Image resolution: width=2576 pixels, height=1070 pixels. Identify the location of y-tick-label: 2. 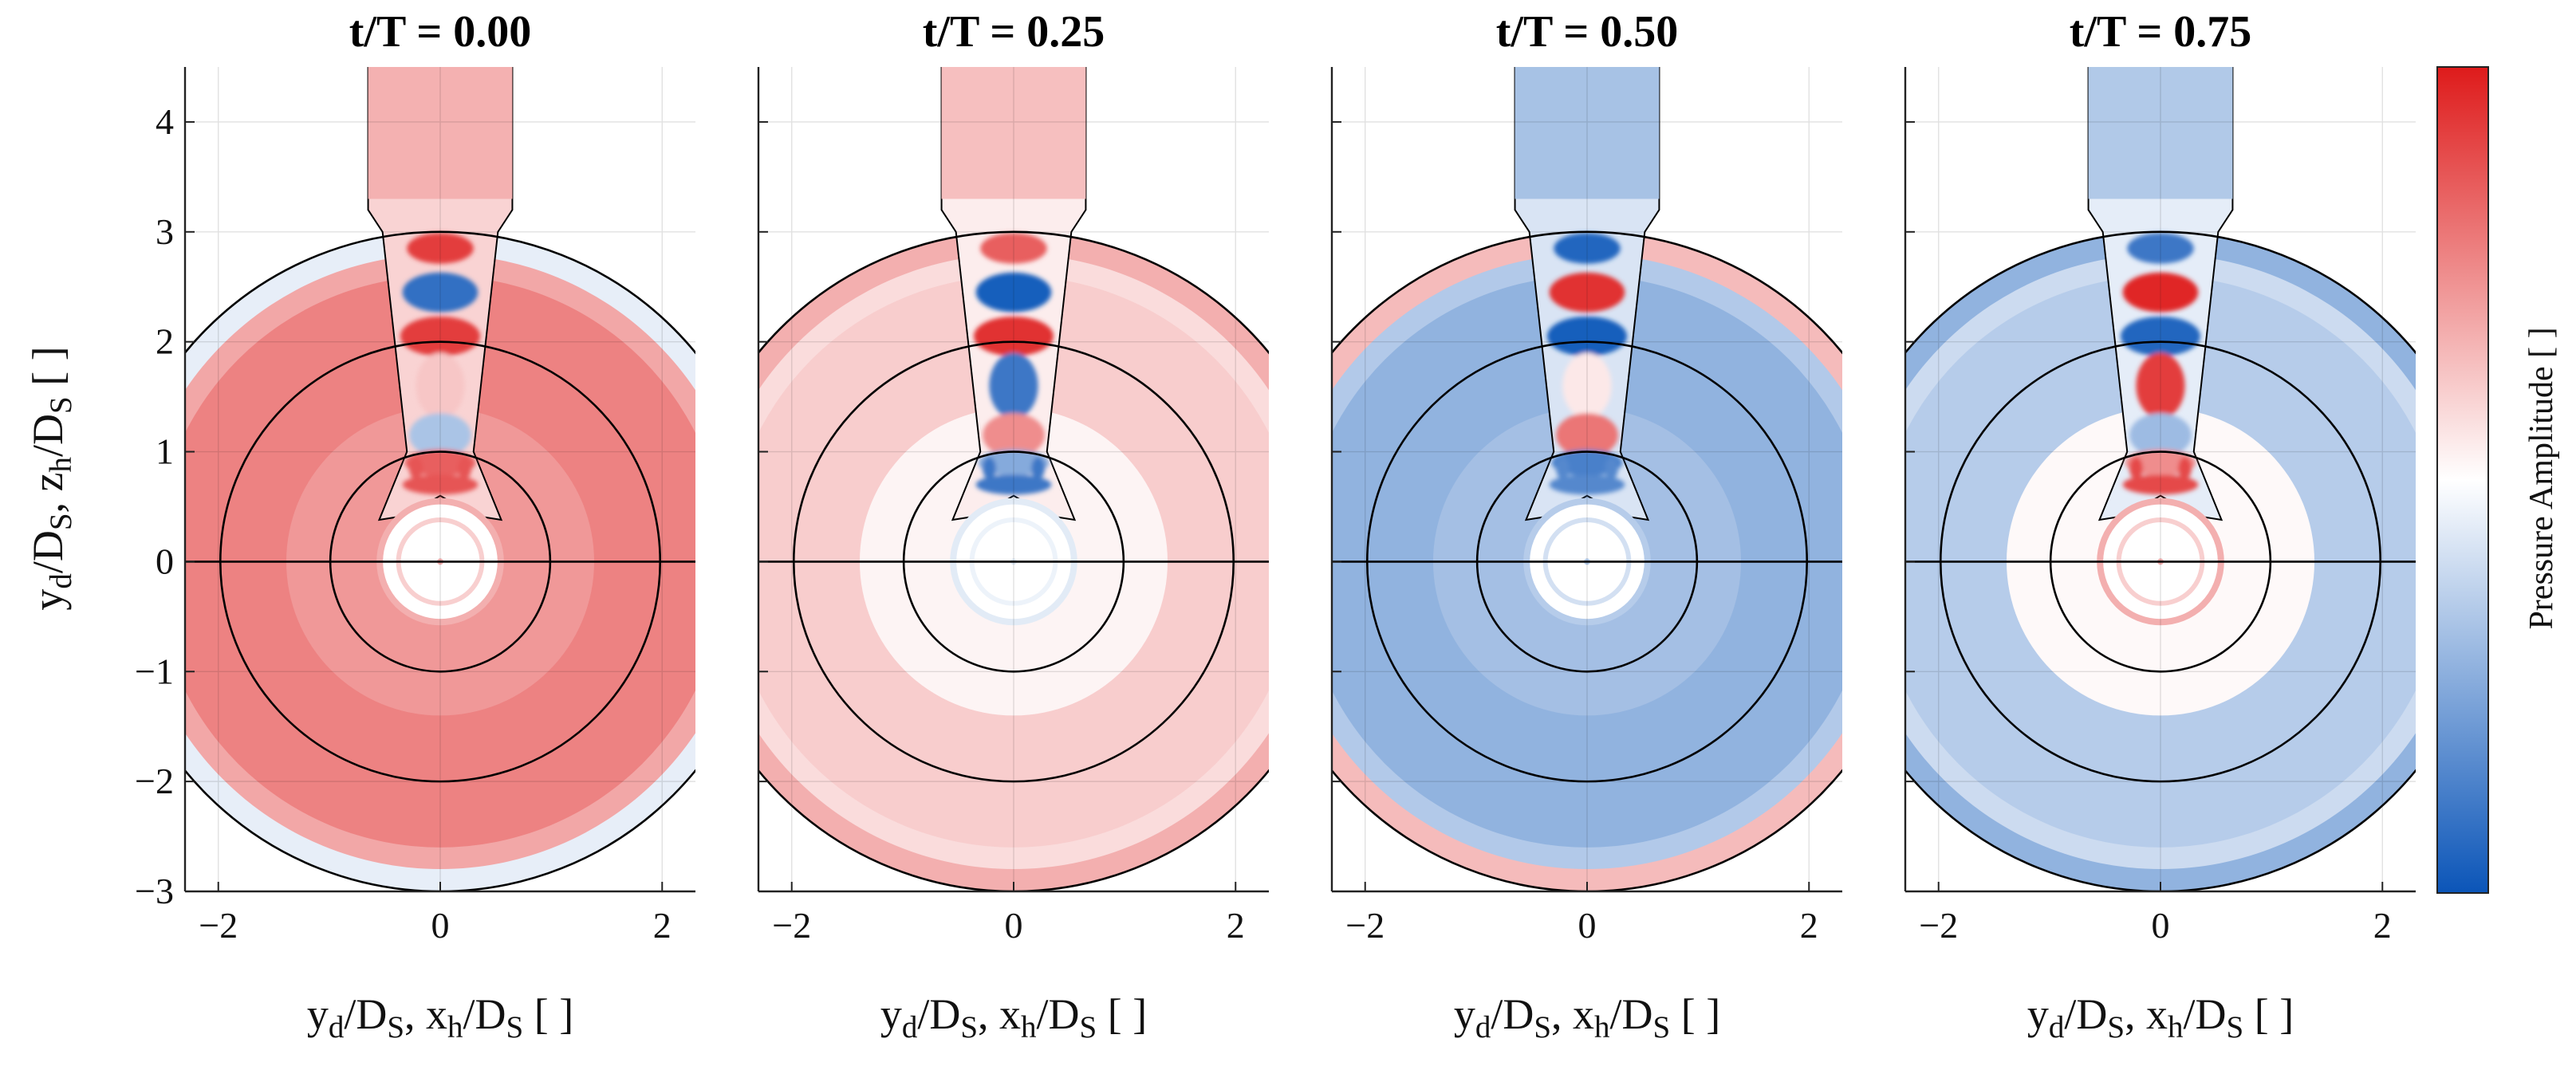
(165, 341).